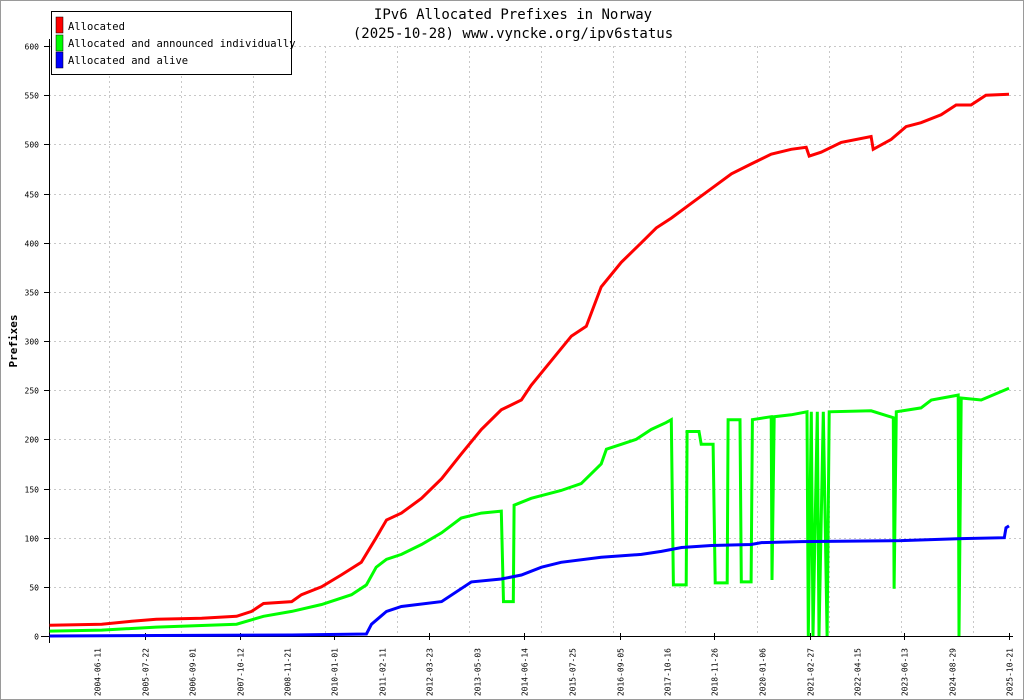  Describe the element at coordinates (34, 588) in the screenshot. I see `y-tick-label: 50` at that location.